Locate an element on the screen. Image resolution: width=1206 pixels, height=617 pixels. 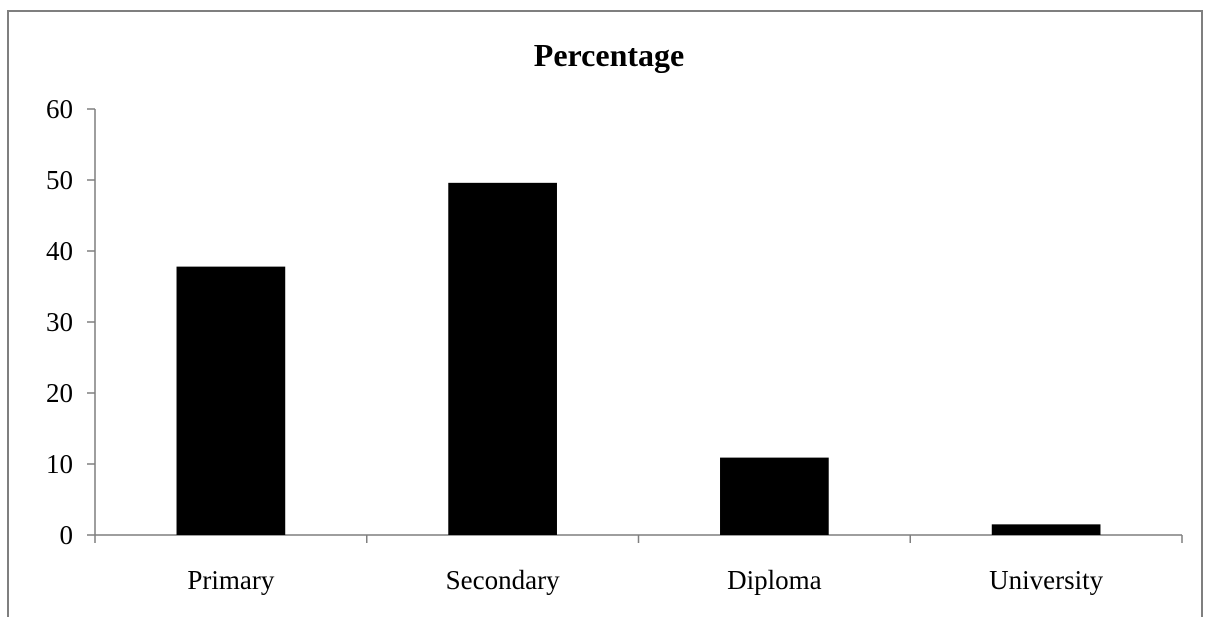
x-category-label: Primary is located at coordinates (230, 580).